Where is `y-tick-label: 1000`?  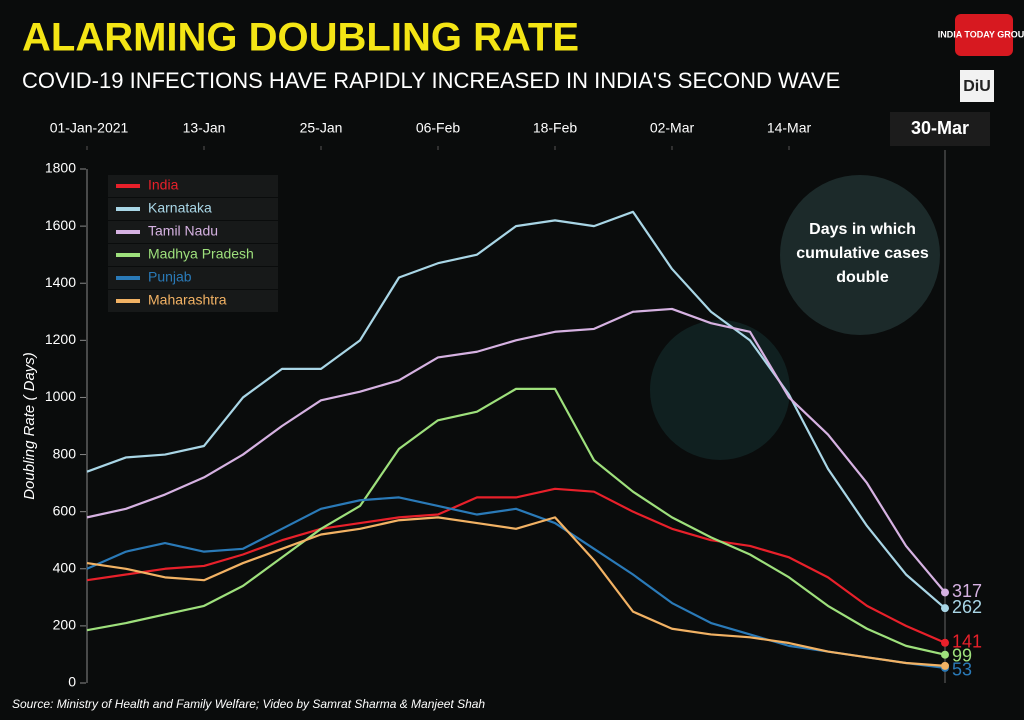
y-tick-label: 1000 is located at coordinates (60, 396).